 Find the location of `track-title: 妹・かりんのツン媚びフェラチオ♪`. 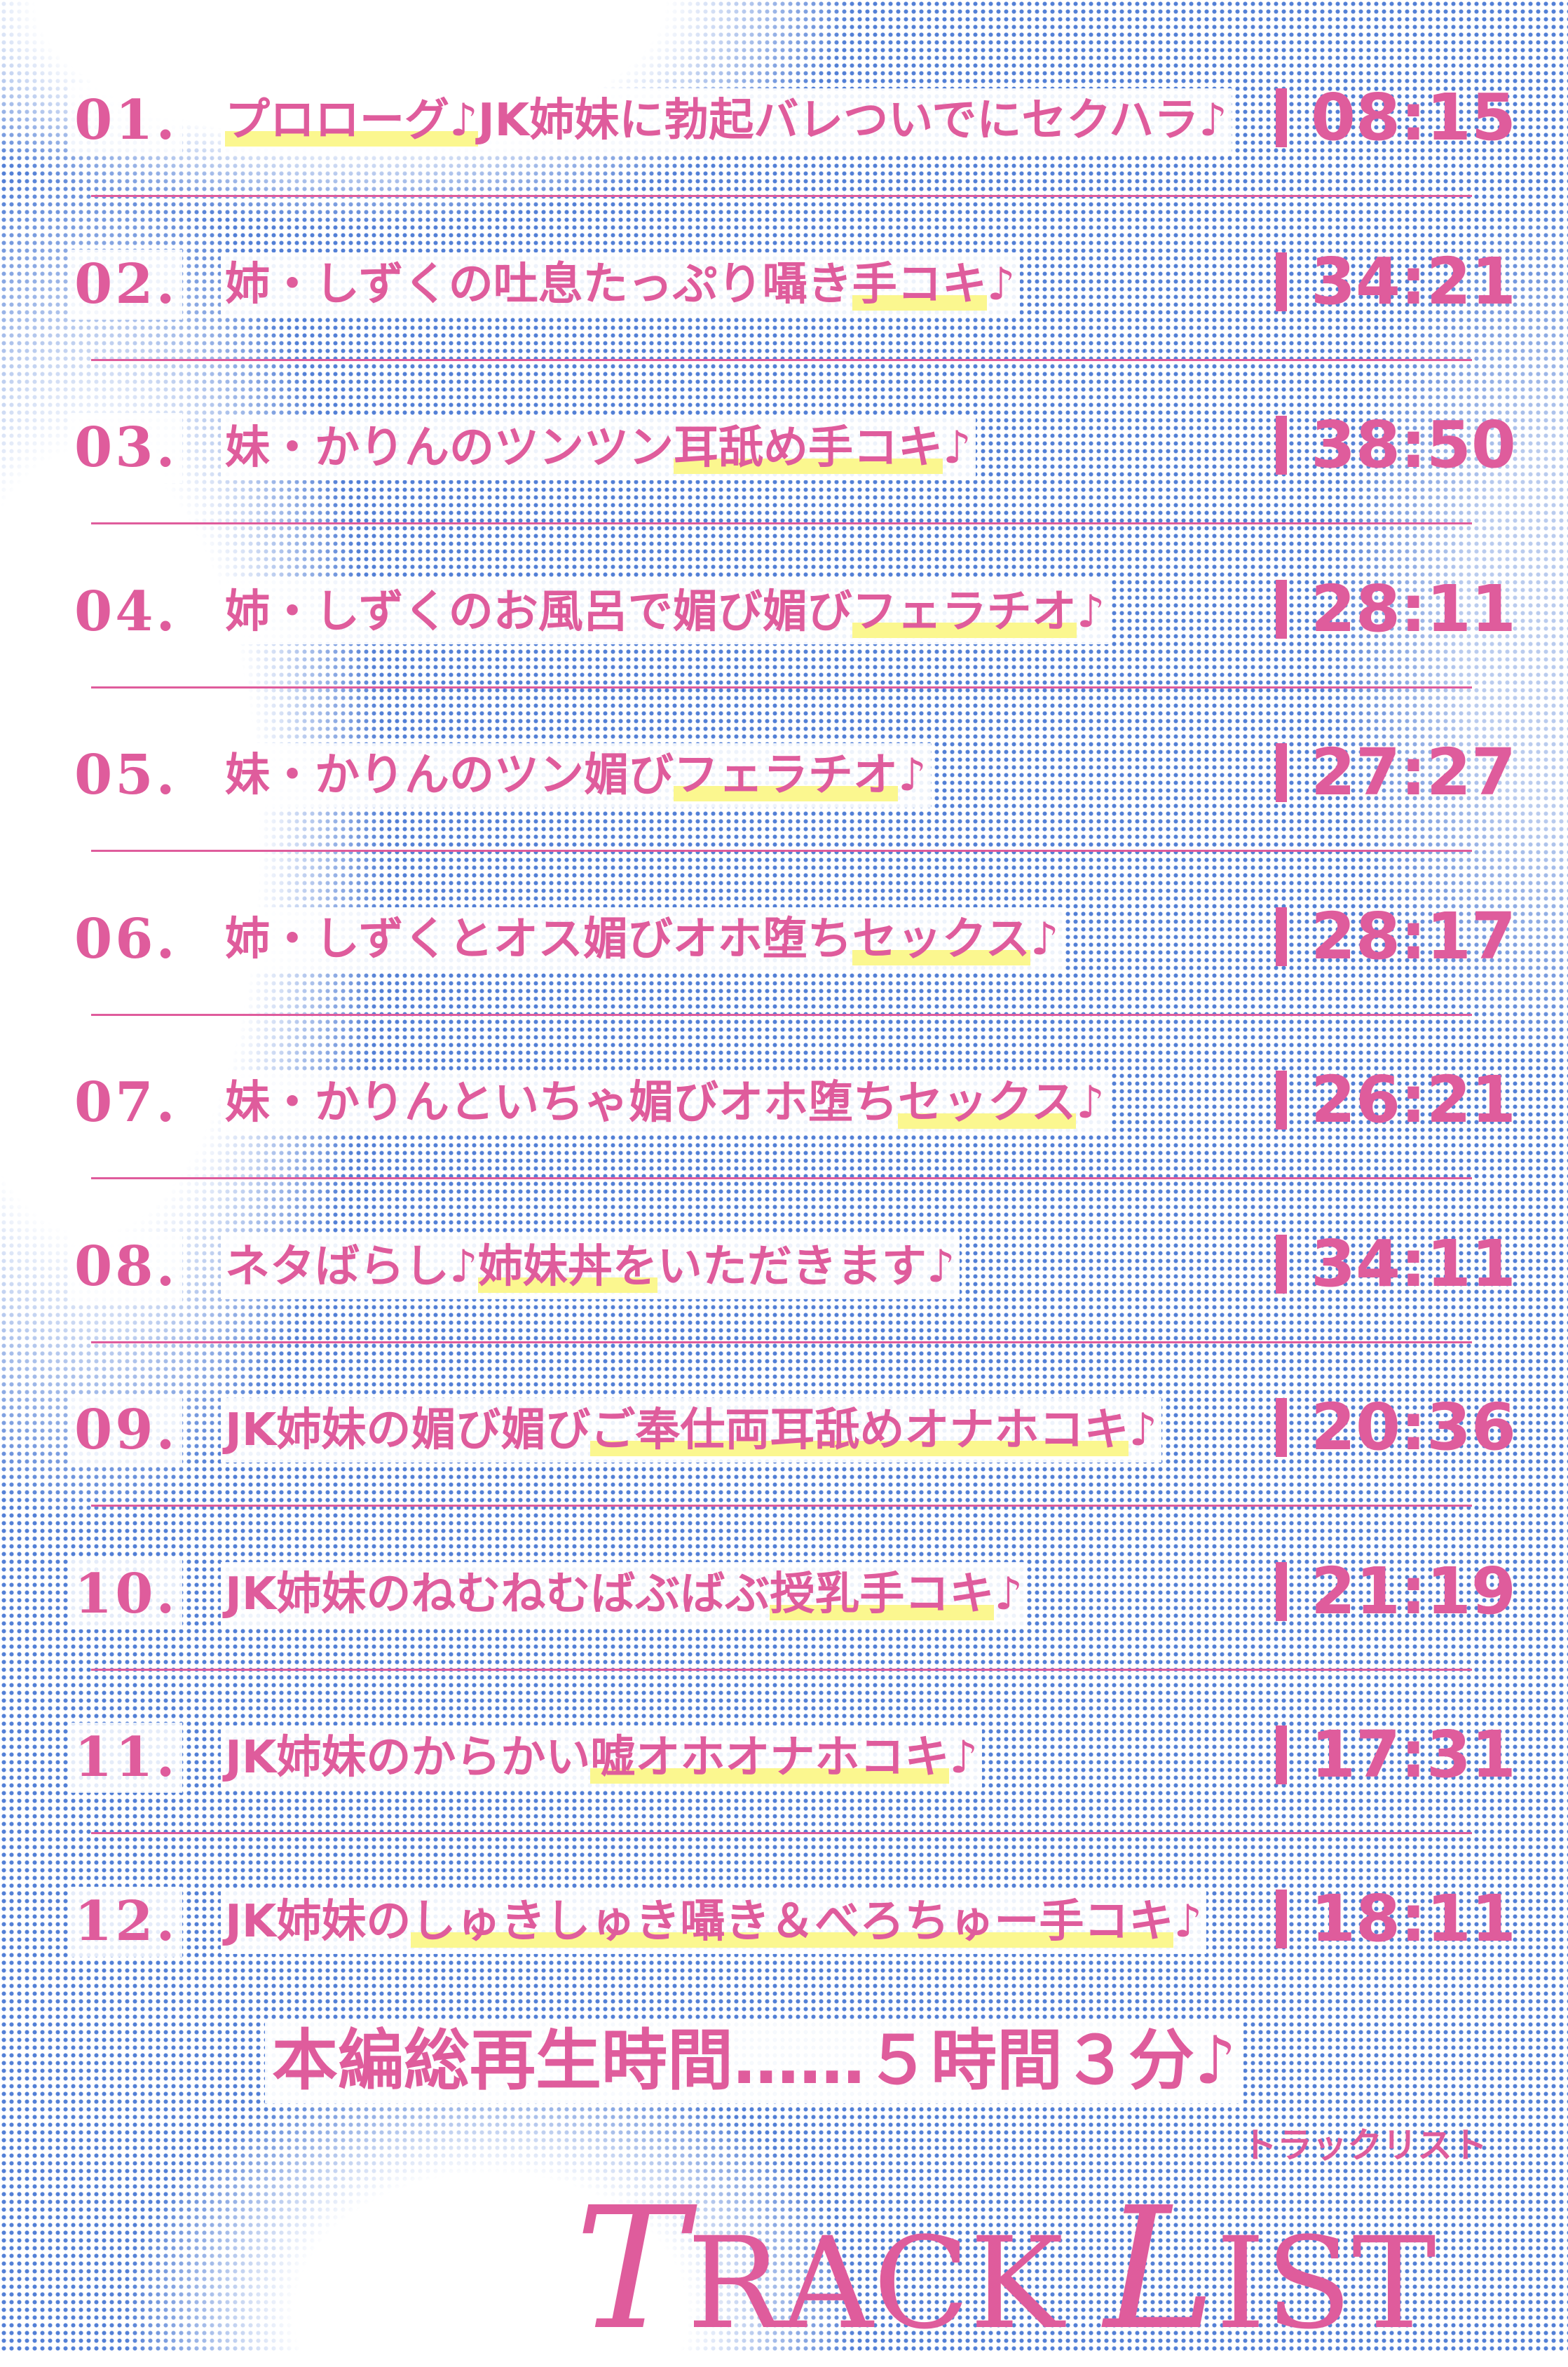

track-title: 妹・かりんのツン媚びフェラチオ♪ is located at coordinates (576, 775).